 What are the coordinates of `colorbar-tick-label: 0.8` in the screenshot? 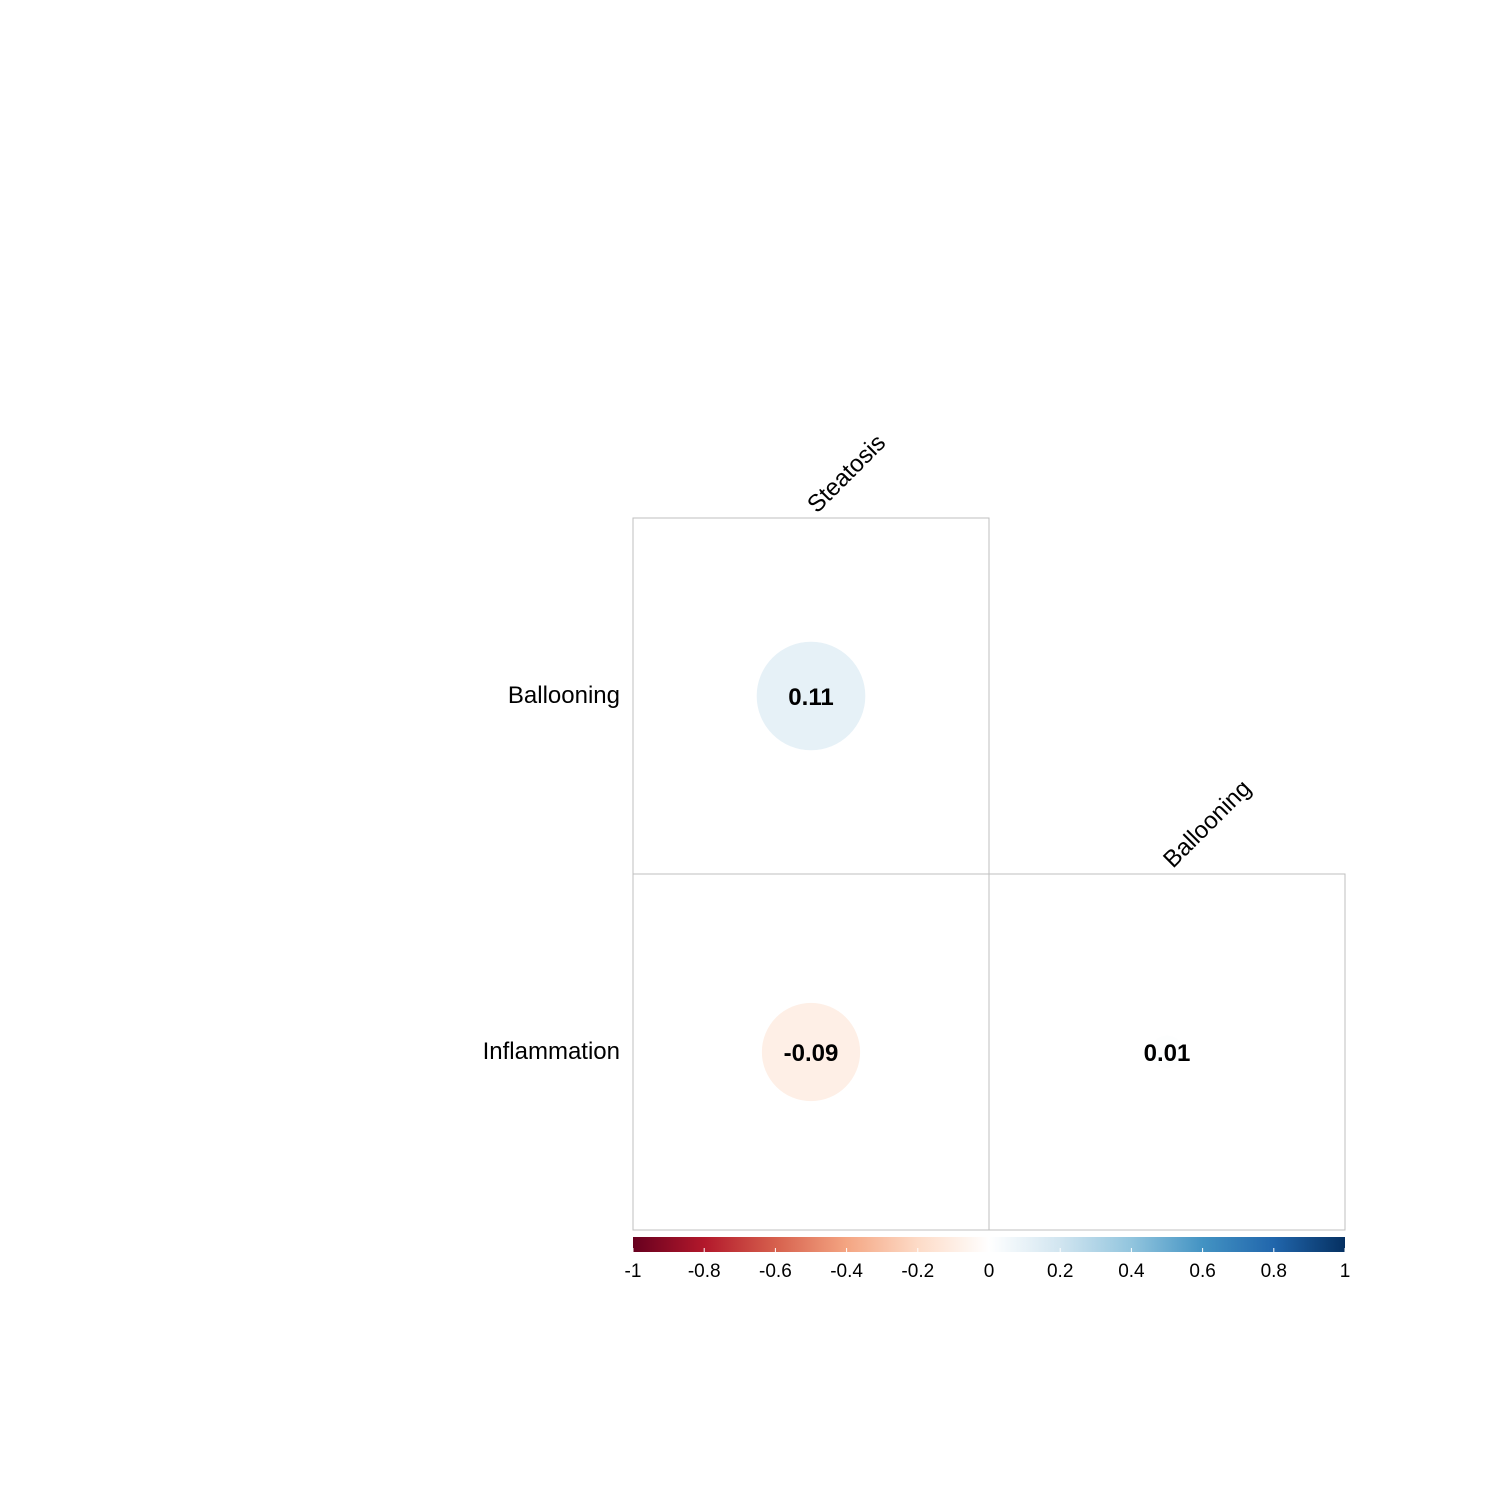 It's located at (1274, 1271).